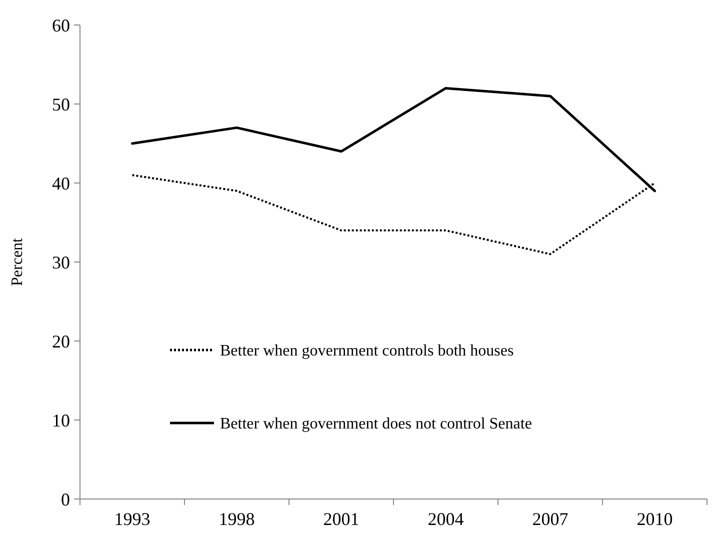  I want to click on y-tick-label: 20, so click(61, 341).